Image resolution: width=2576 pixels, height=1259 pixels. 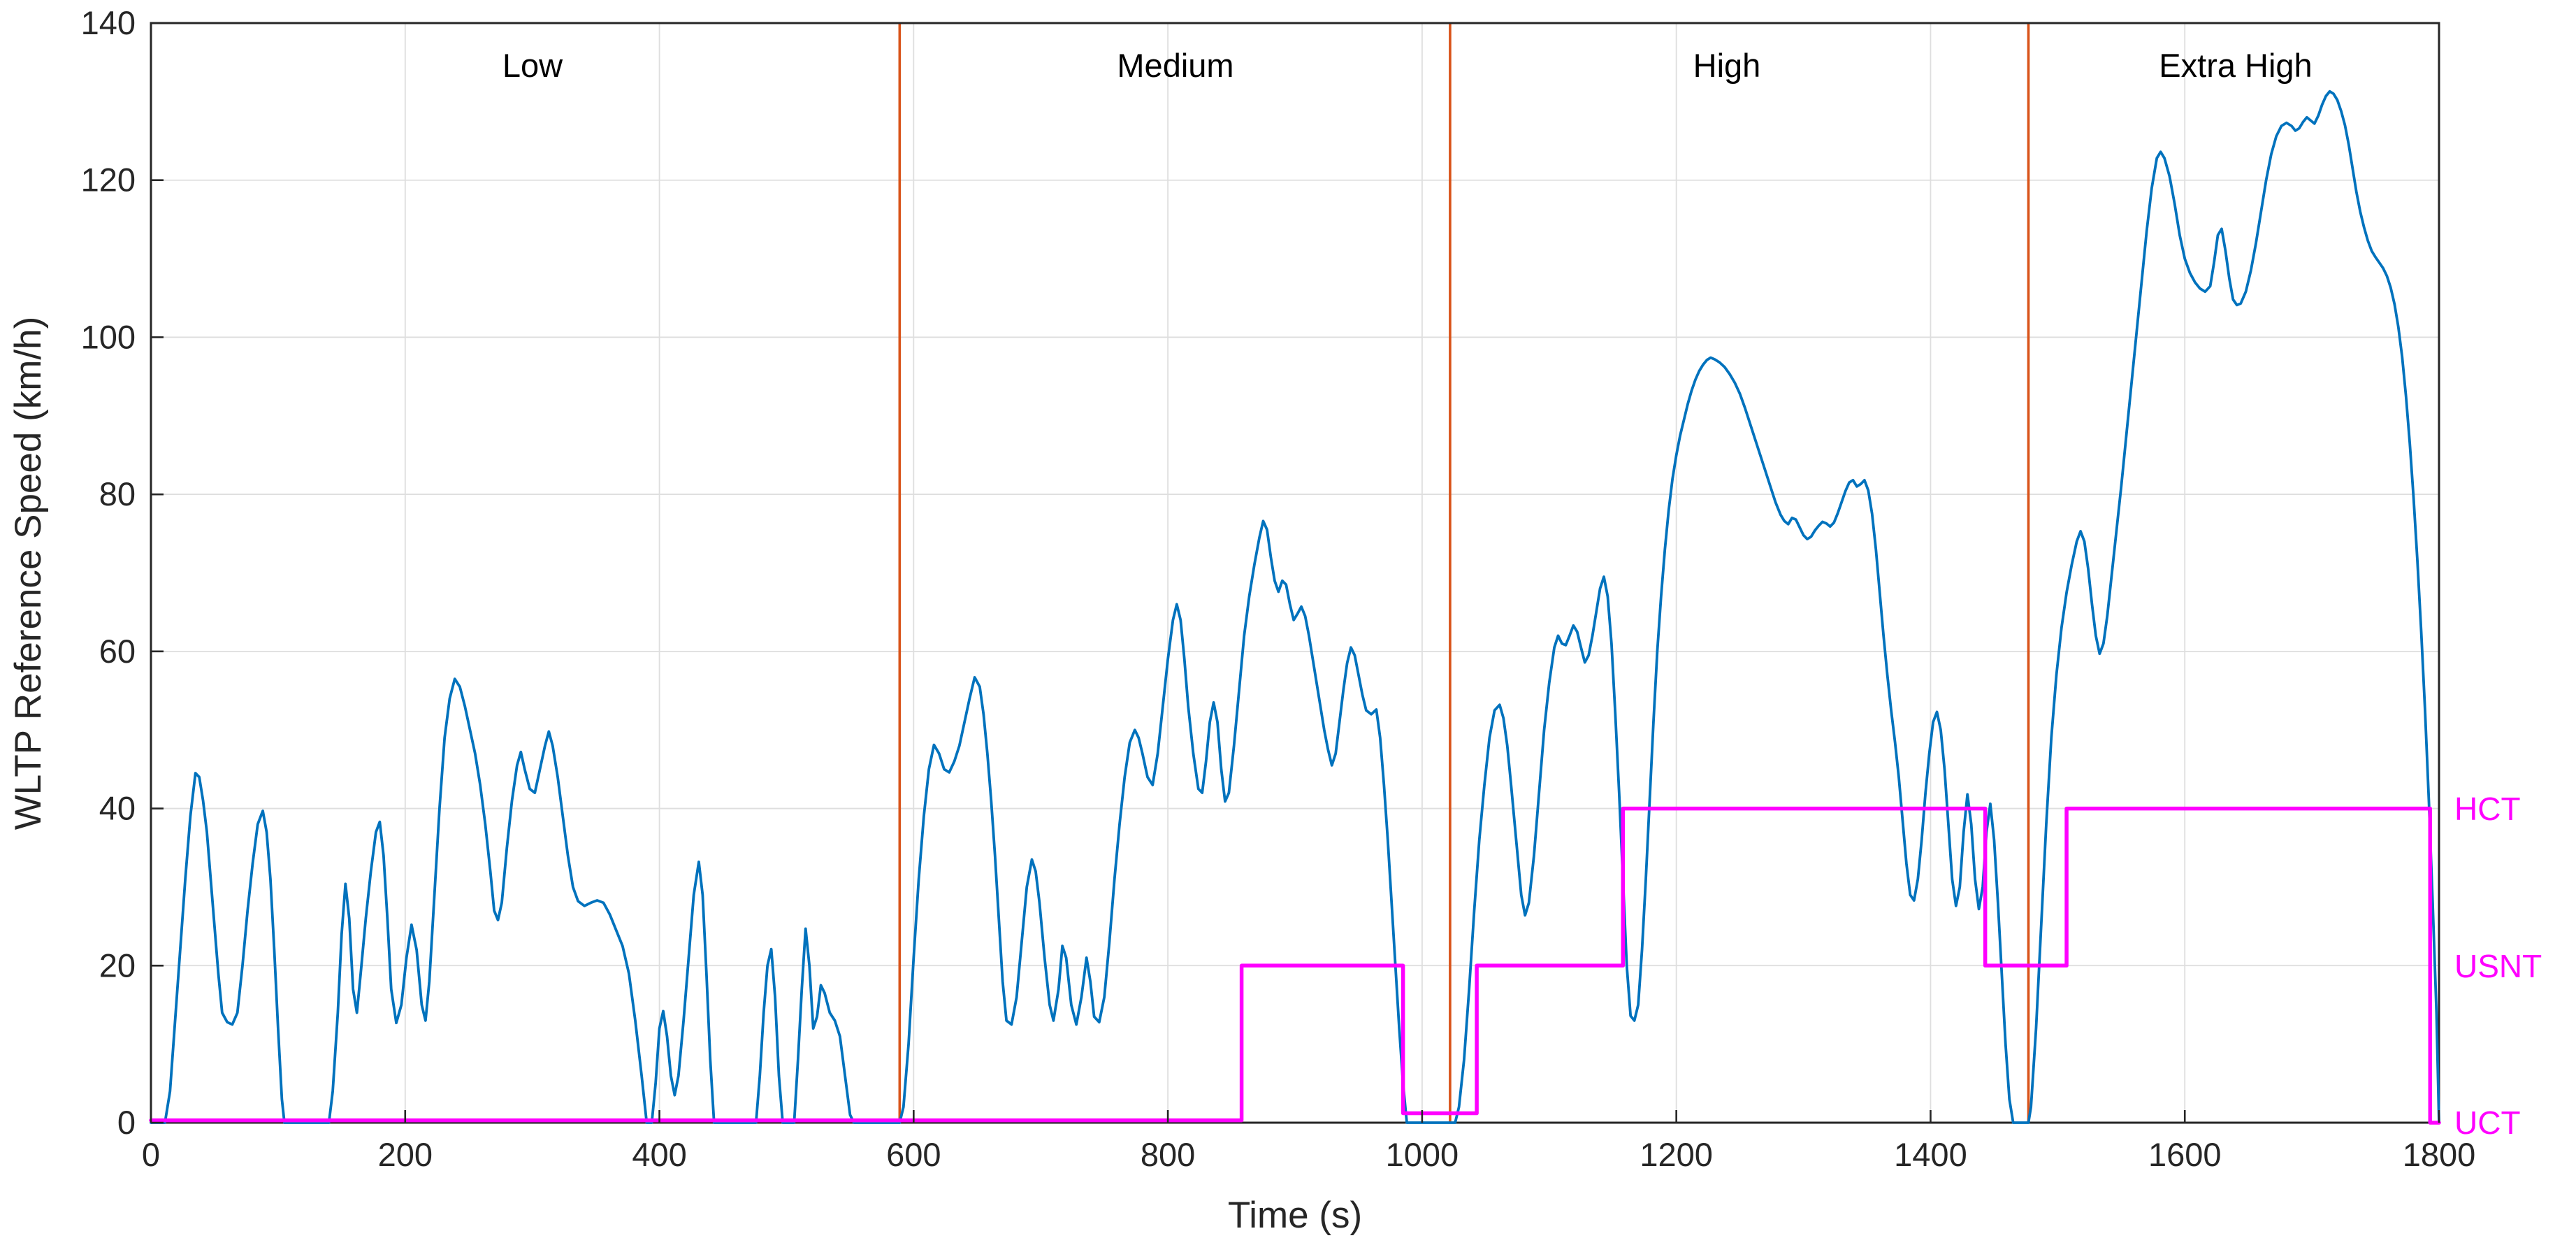 I want to click on y-tick-label: 0, so click(x=127, y=1122).